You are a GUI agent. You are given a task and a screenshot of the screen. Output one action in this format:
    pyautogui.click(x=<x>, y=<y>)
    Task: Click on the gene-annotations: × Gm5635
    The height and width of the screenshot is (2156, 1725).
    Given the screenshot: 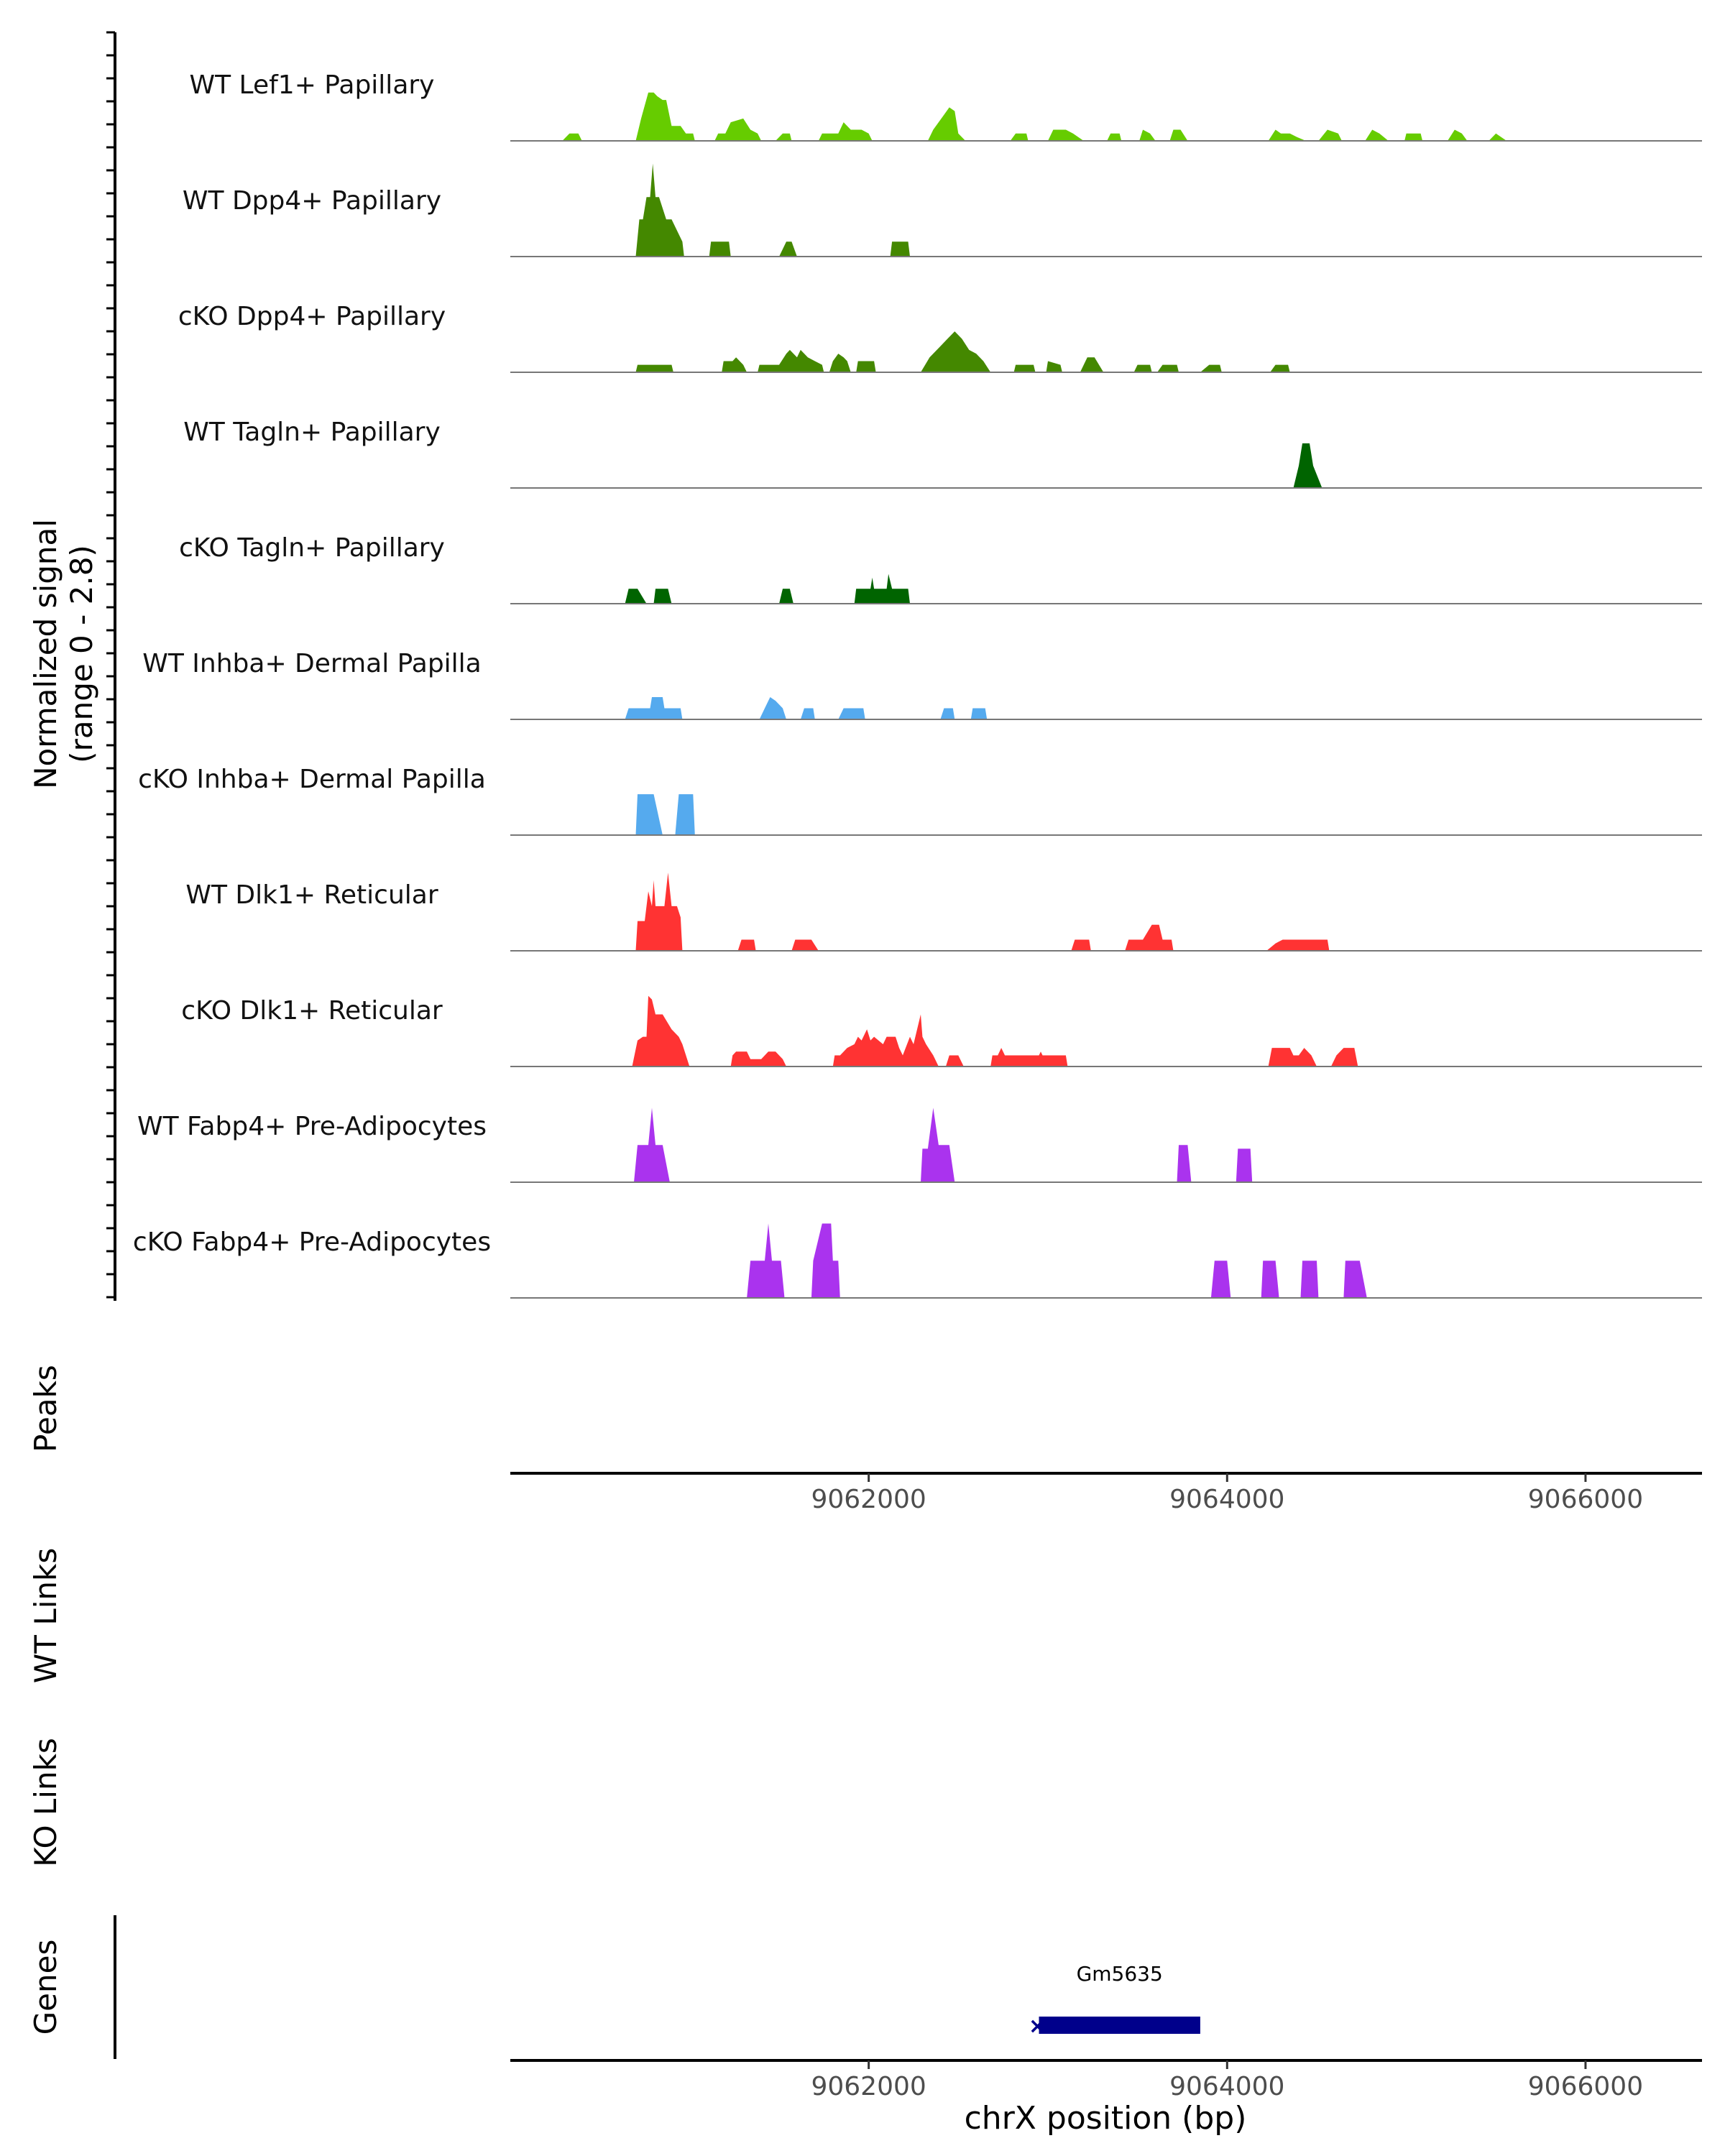 What is the action you would take?
    pyautogui.click(x=1114, y=2000)
    